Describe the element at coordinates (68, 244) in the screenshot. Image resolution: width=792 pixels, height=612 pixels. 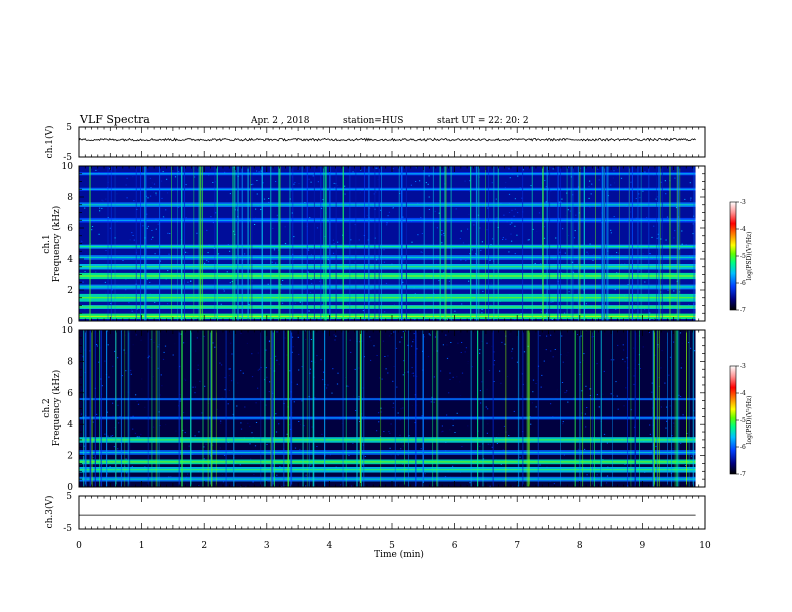
I see `ch1-spectrogram-ytick-labels: 0 2 4 6 8 10` at that location.